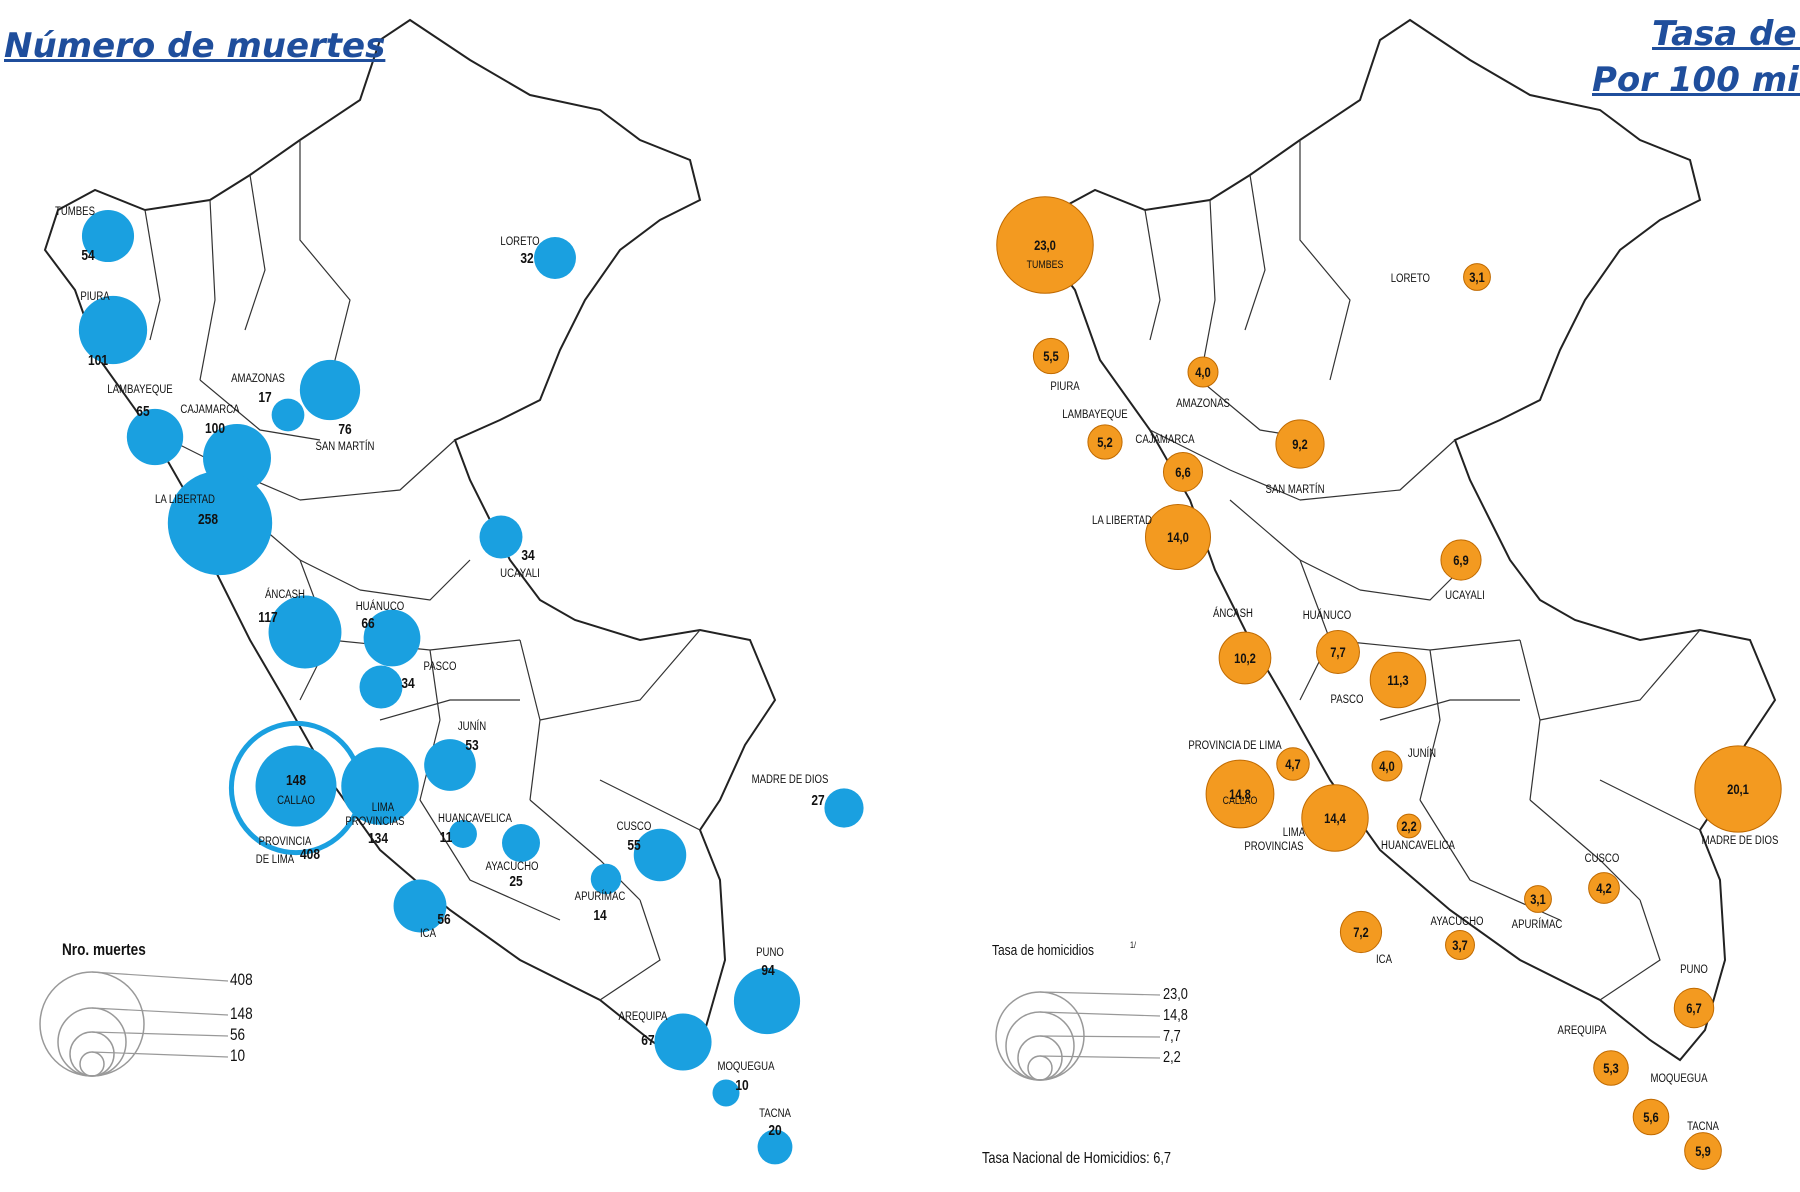  What do you see at coordinates (296, 800) in the screenshot?
I see `label-callao: CALLAO` at bounding box center [296, 800].